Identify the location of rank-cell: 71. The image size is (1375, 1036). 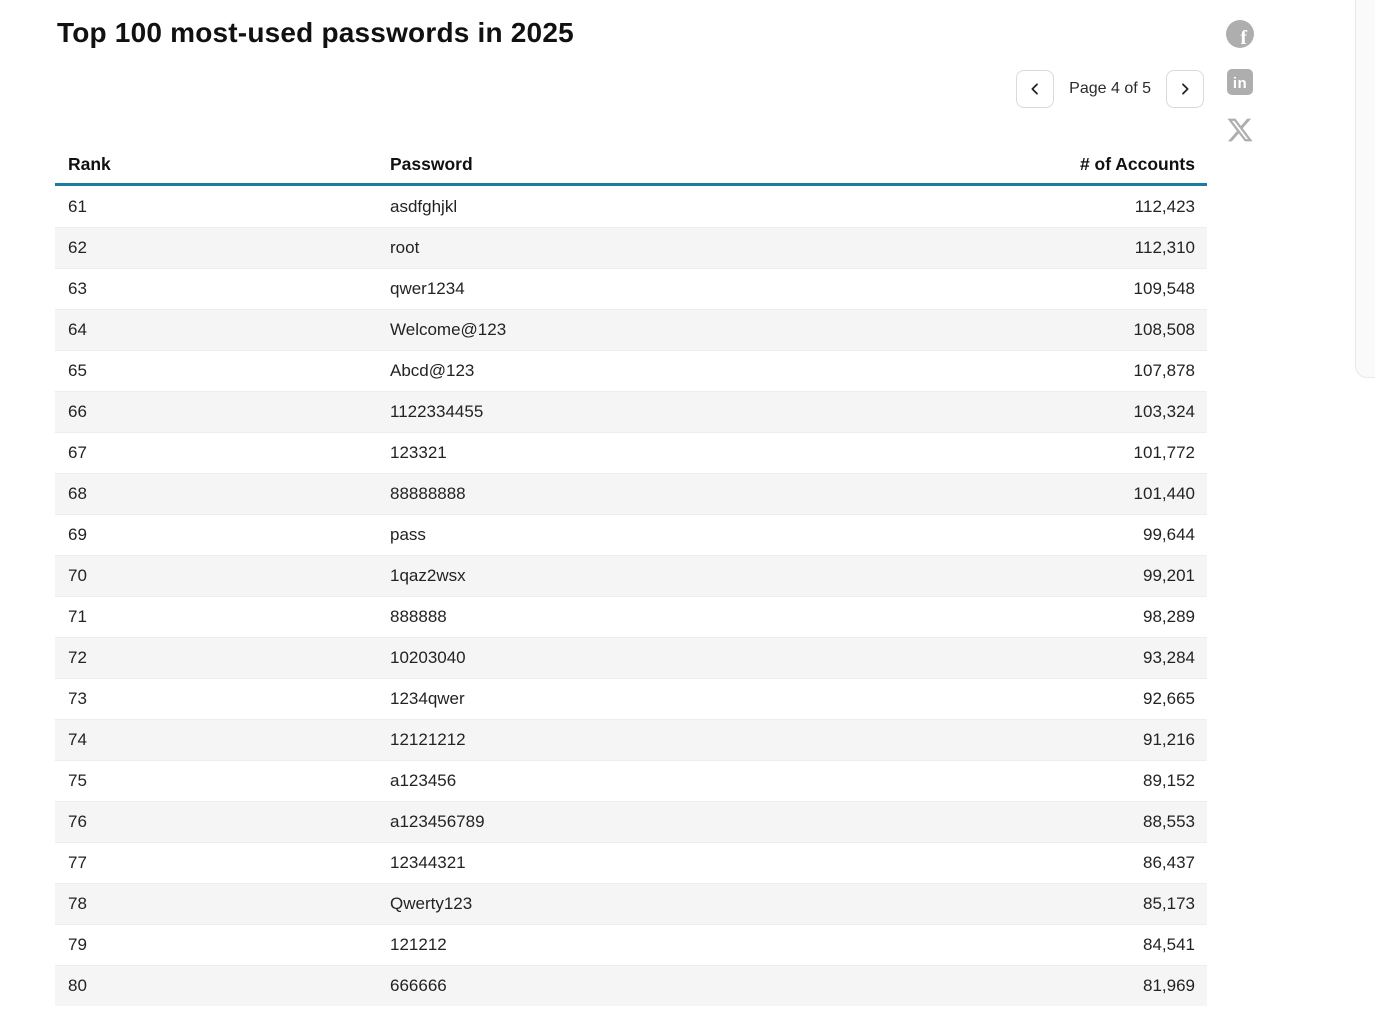
(77, 616).